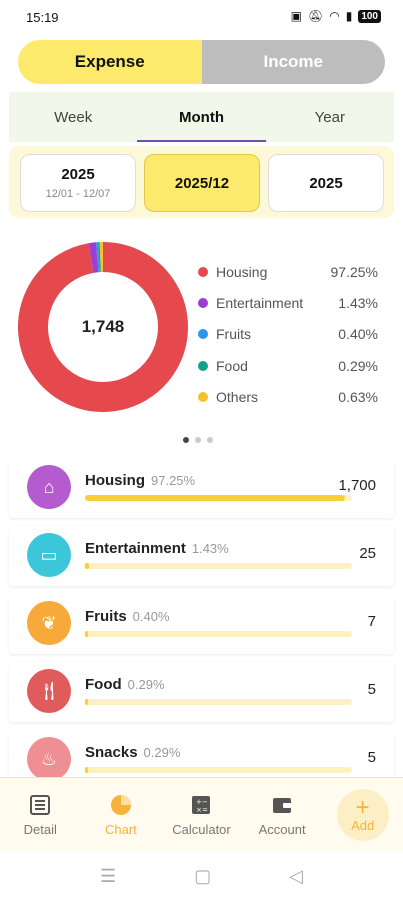 The height and width of the screenshot is (900, 403). I want to click on mute-icon: 🔕︎, so click(315, 16).